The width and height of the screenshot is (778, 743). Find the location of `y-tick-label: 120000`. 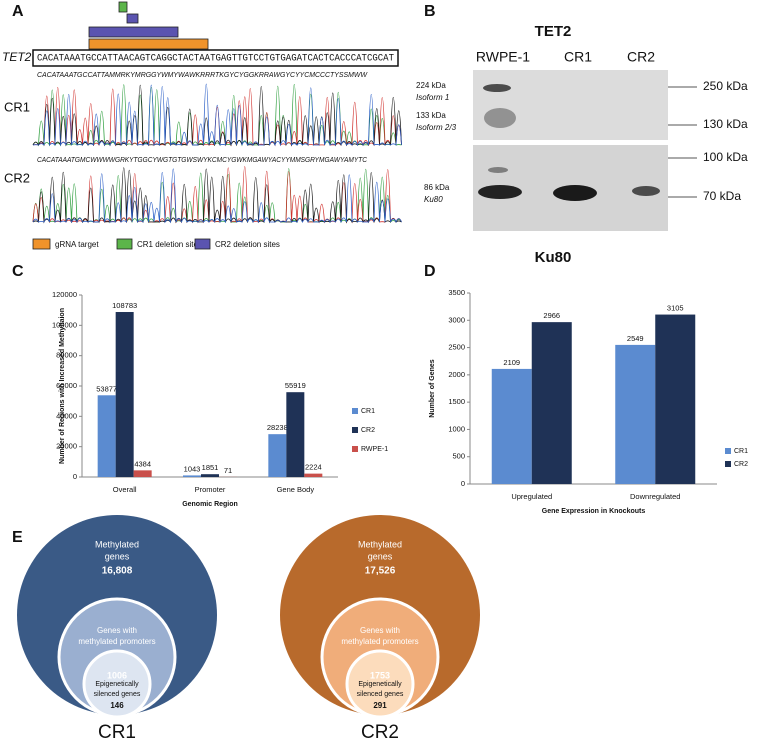

y-tick-label: 120000 is located at coordinates (64, 294).